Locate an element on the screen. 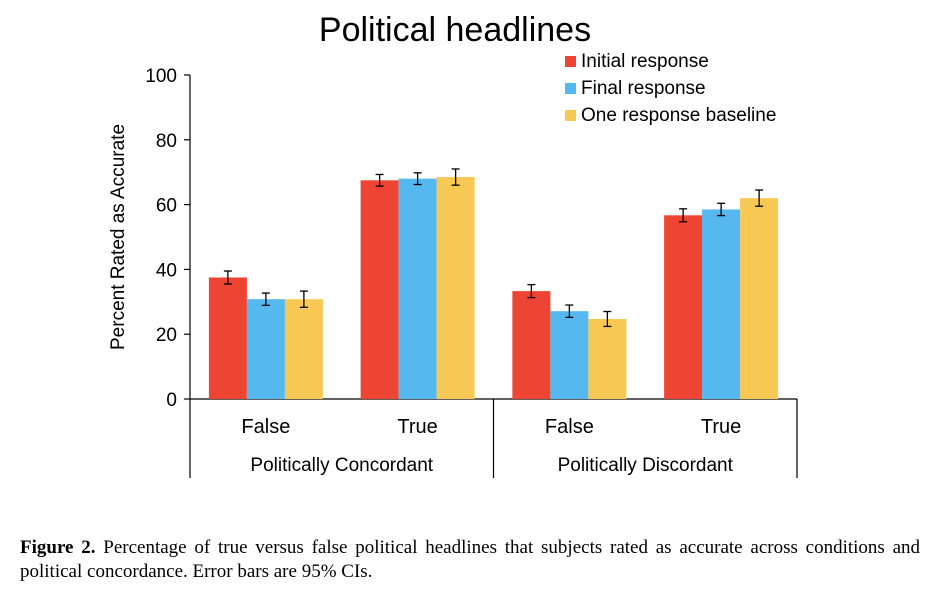 The height and width of the screenshot is (598, 934). y-axis-label: Percent Rated as Accurate is located at coordinates (118, 237).